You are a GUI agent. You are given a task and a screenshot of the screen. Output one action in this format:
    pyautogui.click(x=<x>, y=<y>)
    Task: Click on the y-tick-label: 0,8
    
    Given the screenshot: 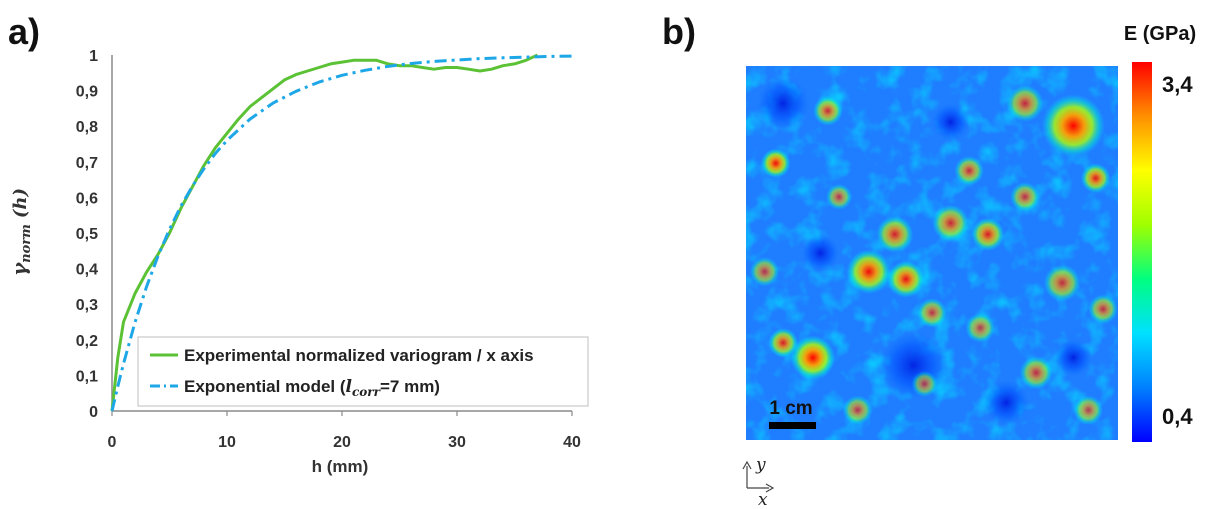 What is the action you would take?
    pyautogui.click(x=87, y=127)
    